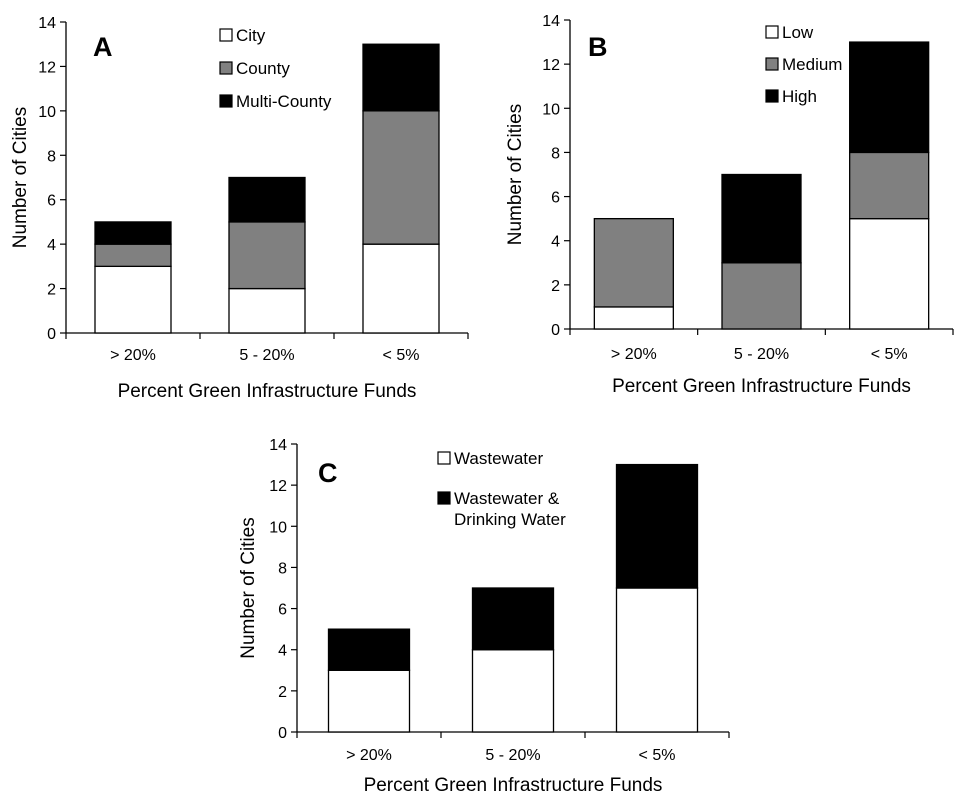  Describe the element at coordinates (772, 64) in the screenshot. I see `legend-swatch-medium` at that location.